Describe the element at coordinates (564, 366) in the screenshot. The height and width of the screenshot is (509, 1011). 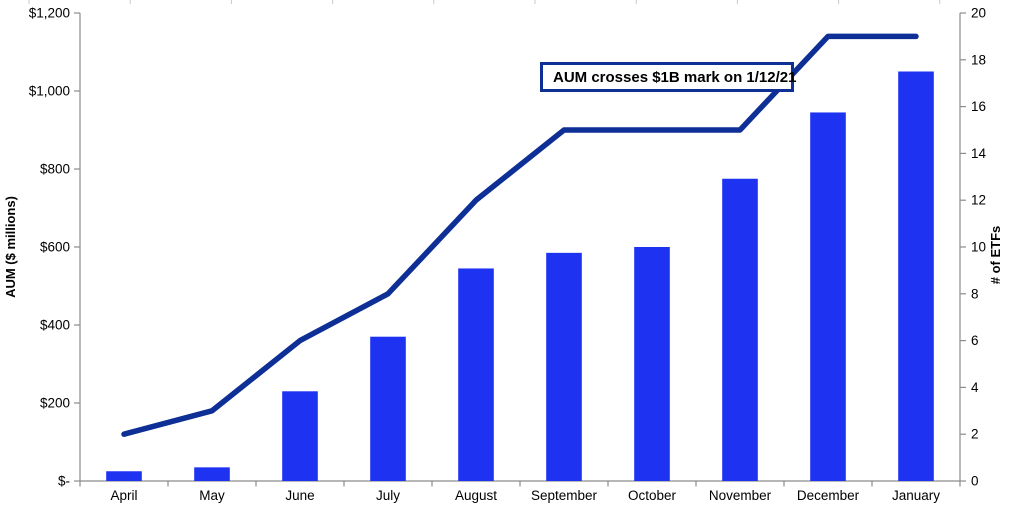
I see `bar-september` at that location.